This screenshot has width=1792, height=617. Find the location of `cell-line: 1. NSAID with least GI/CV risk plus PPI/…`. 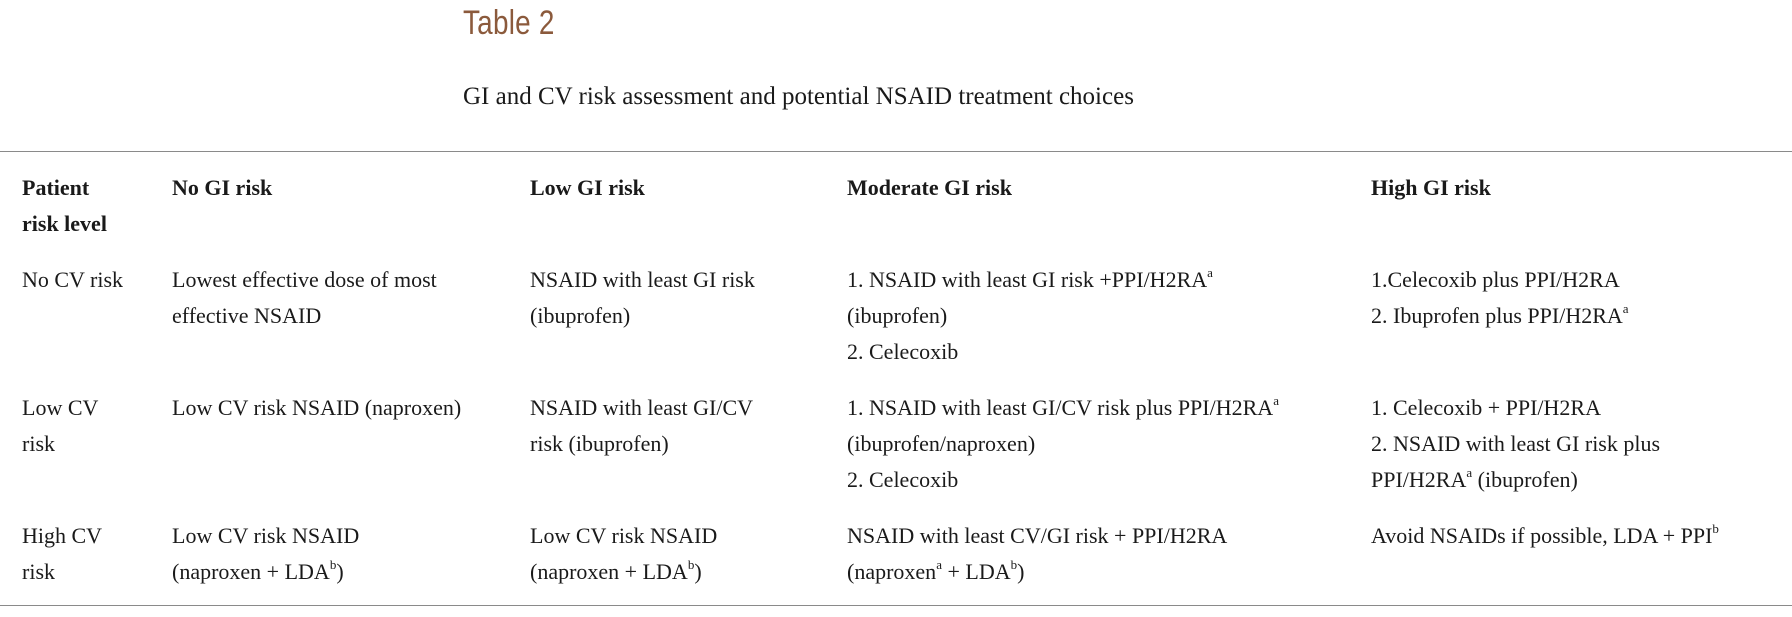

cell-line: 1. NSAID with least GI/CV risk plus PPI/… is located at coordinates (1063, 408).